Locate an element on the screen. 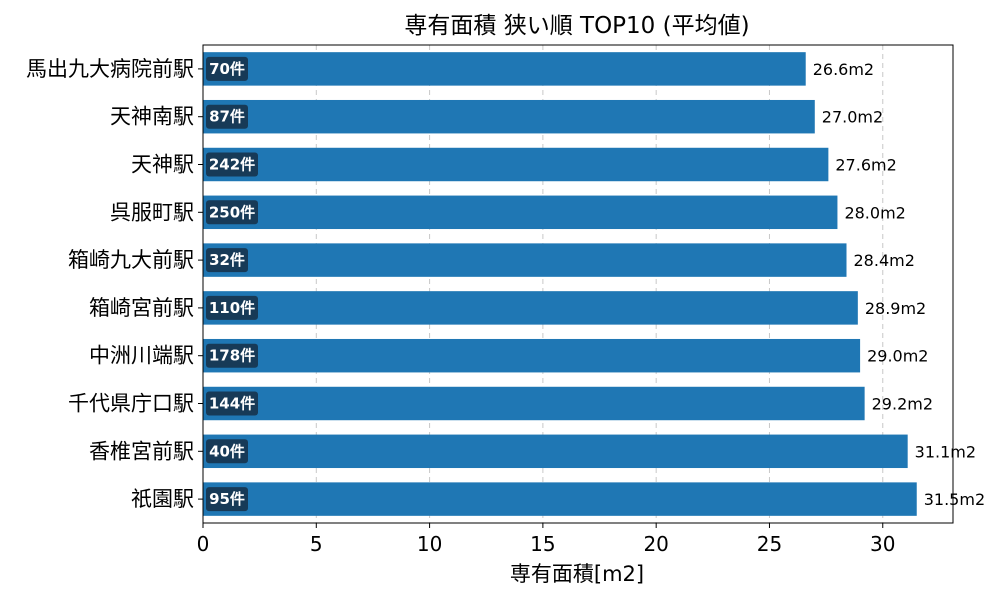 The image size is (1000, 600). x-axis-ticks: 0 5 10 15 20 25 30 is located at coordinates (546, 539).